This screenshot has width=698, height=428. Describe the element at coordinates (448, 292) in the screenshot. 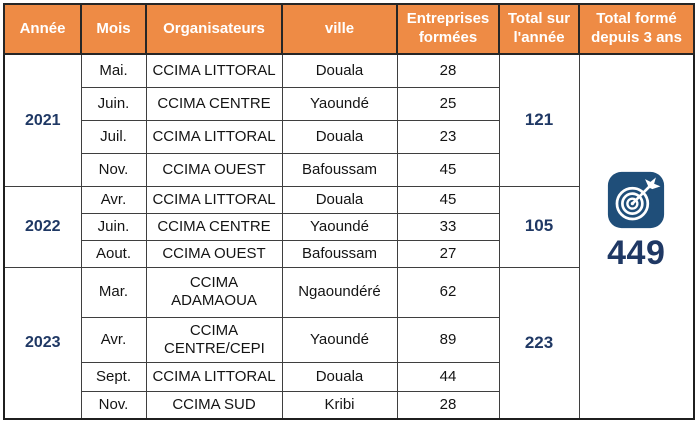

I see `count-cell: 62` at that location.